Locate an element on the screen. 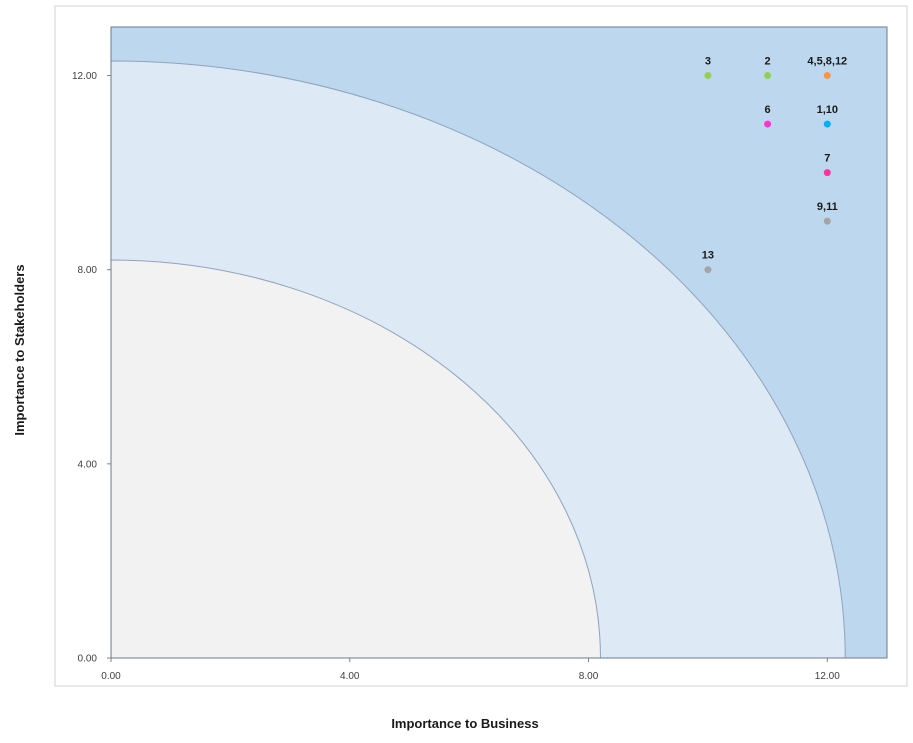 Image resolution: width=913 pixels, height=743 pixels. y-tick-label: 4.00 is located at coordinates (88, 464).